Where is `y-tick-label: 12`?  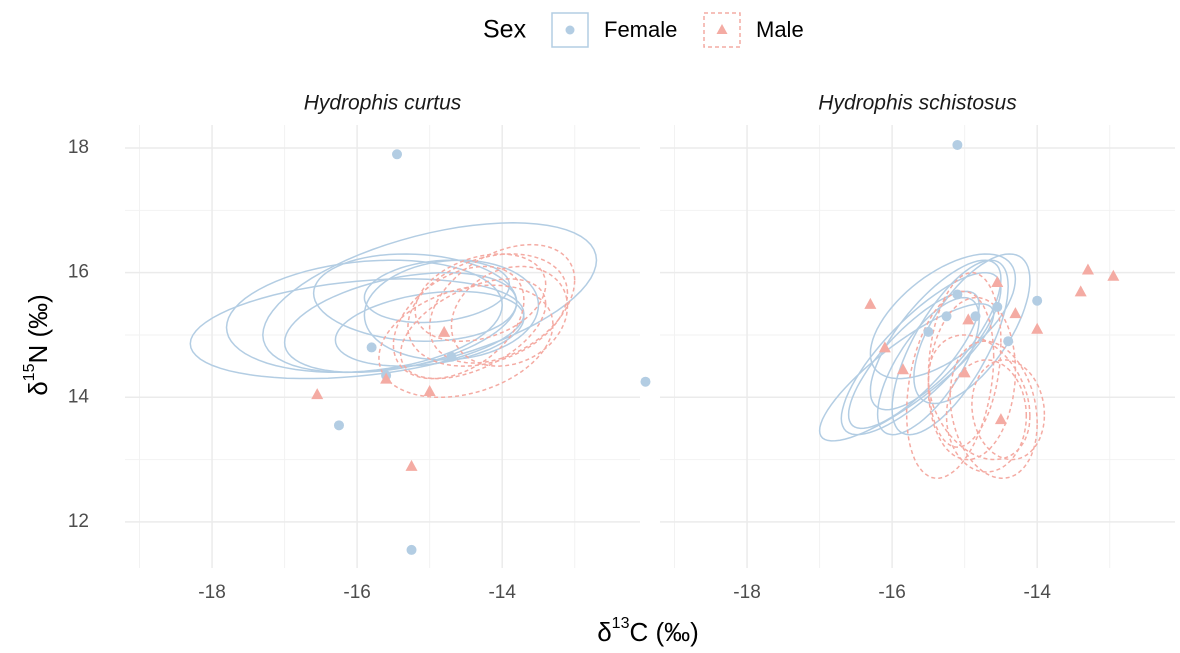 y-tick-label: 12 is located at coordinates (78, 521).